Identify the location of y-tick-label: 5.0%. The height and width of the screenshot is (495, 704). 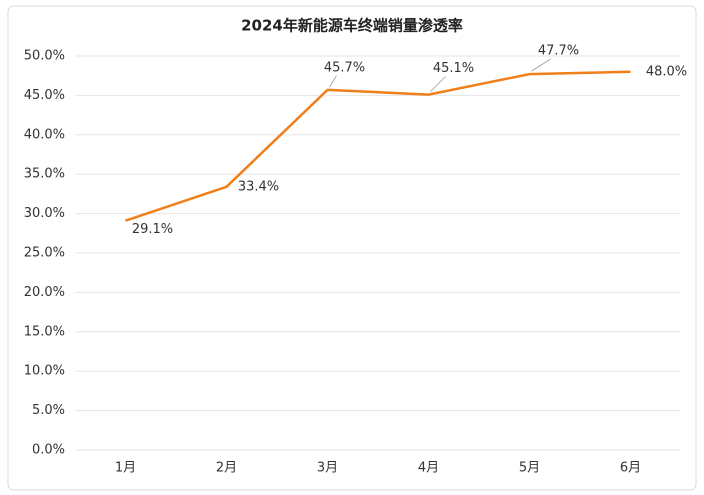
(48, 410).